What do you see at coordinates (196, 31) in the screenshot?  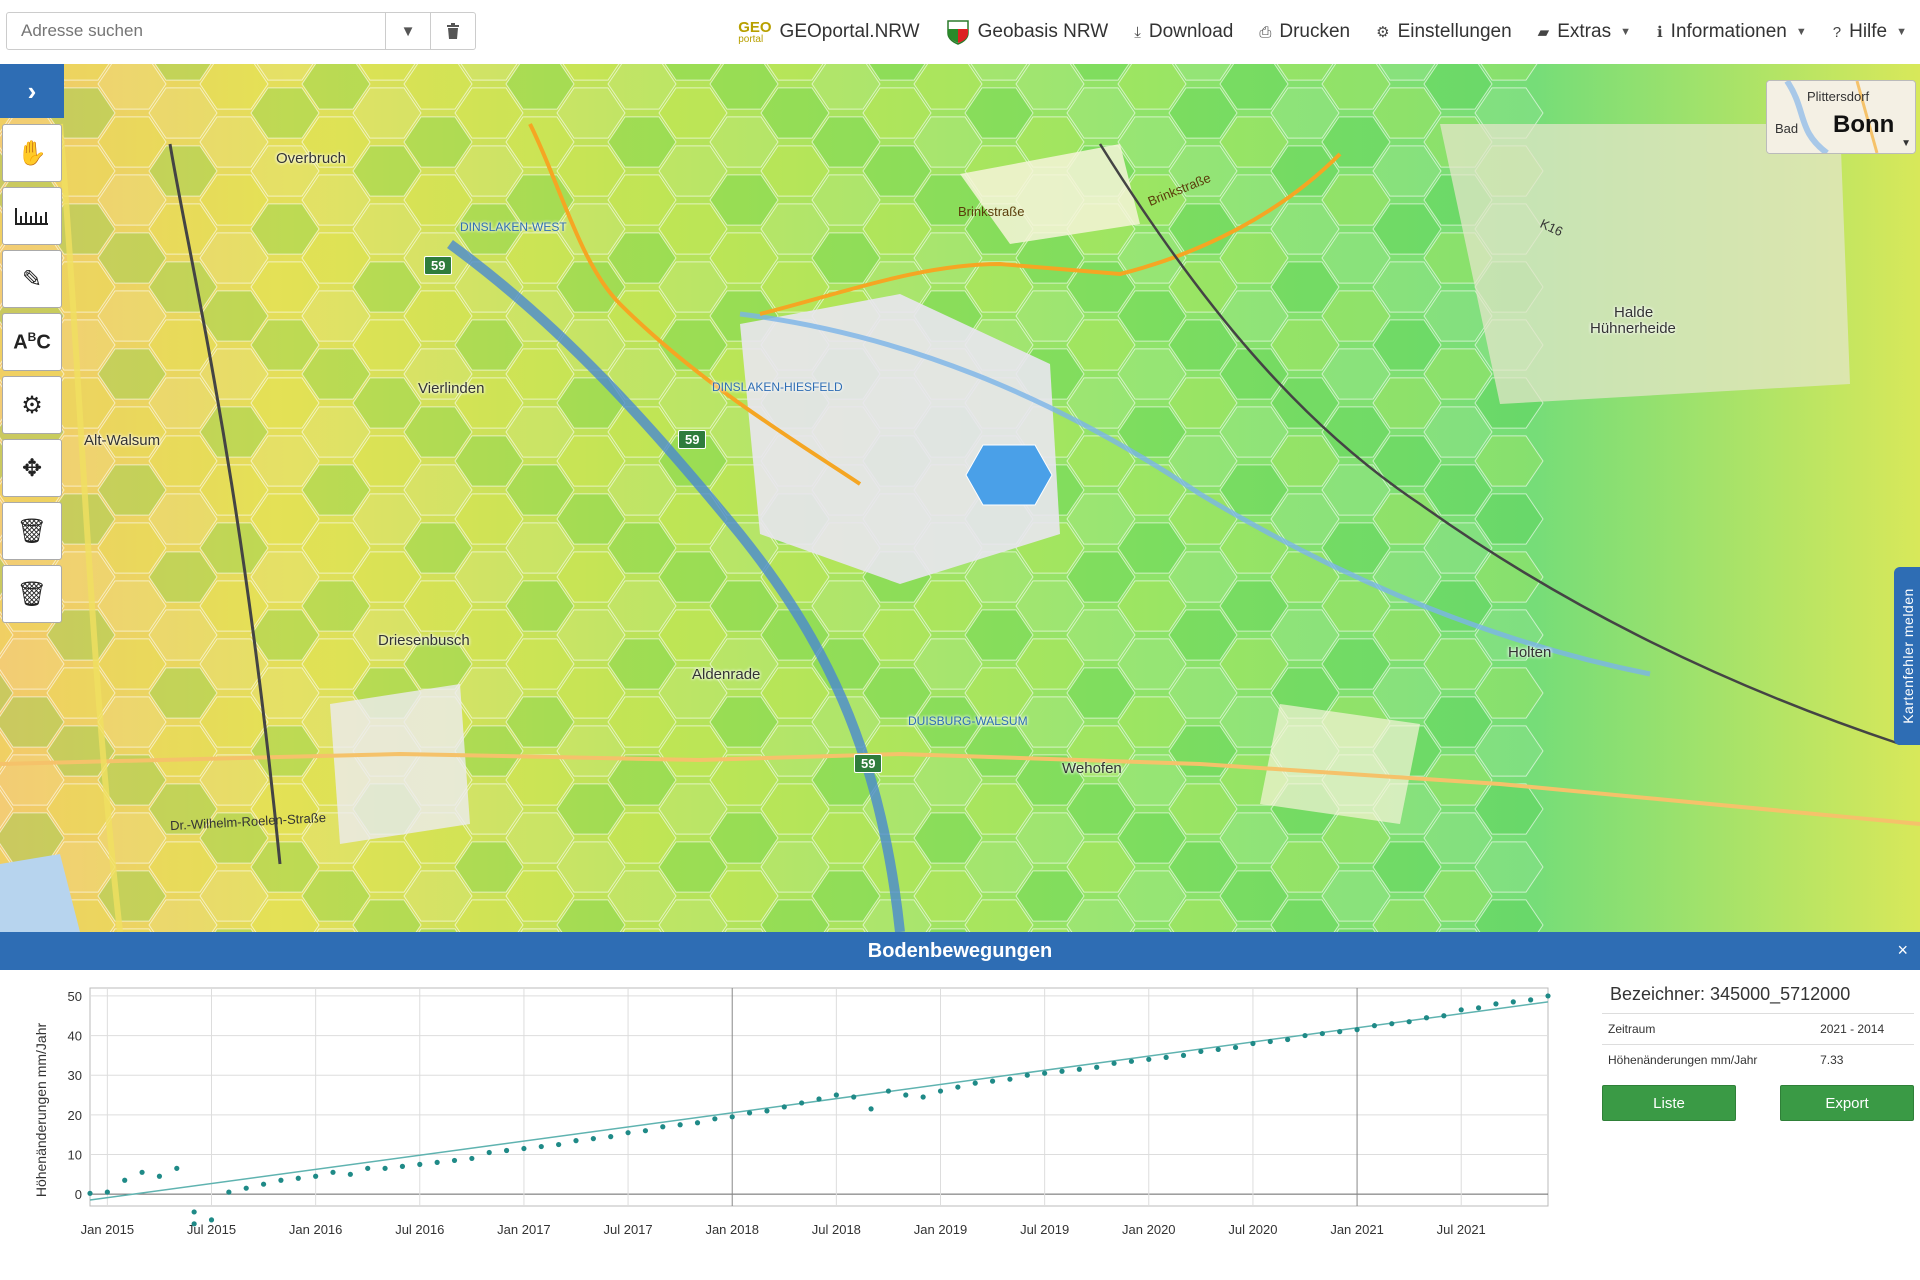 I see `search-input` at bounding box center [196, 31].